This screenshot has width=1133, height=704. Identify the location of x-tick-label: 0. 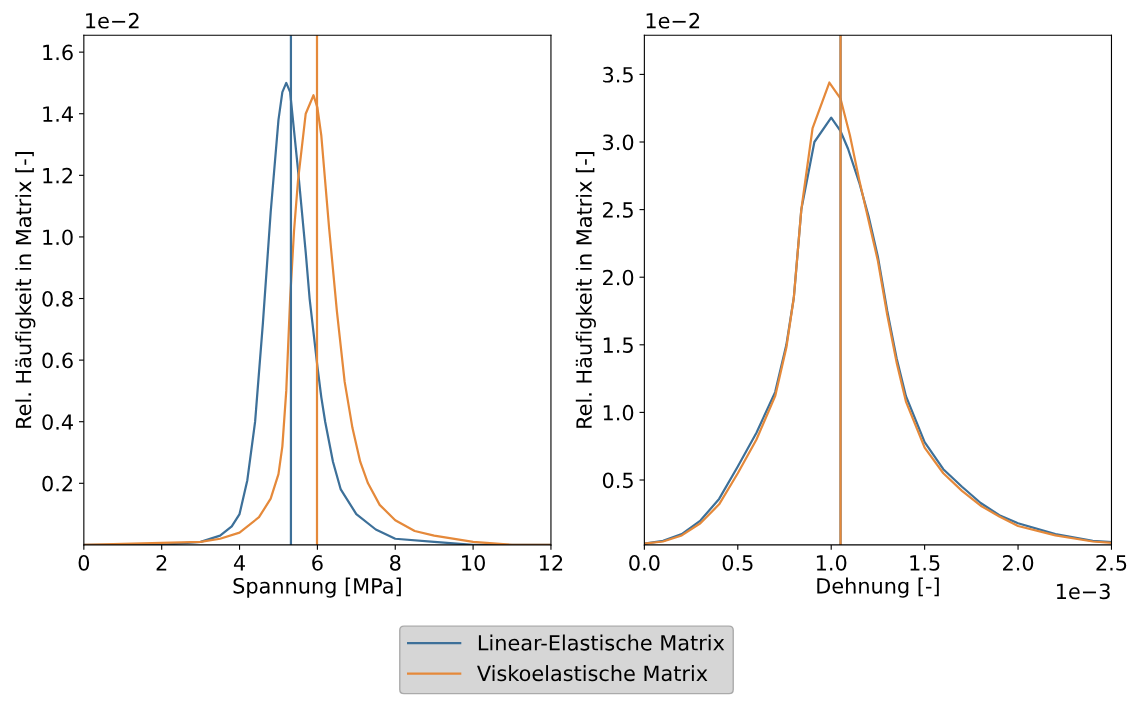
(84, 562).